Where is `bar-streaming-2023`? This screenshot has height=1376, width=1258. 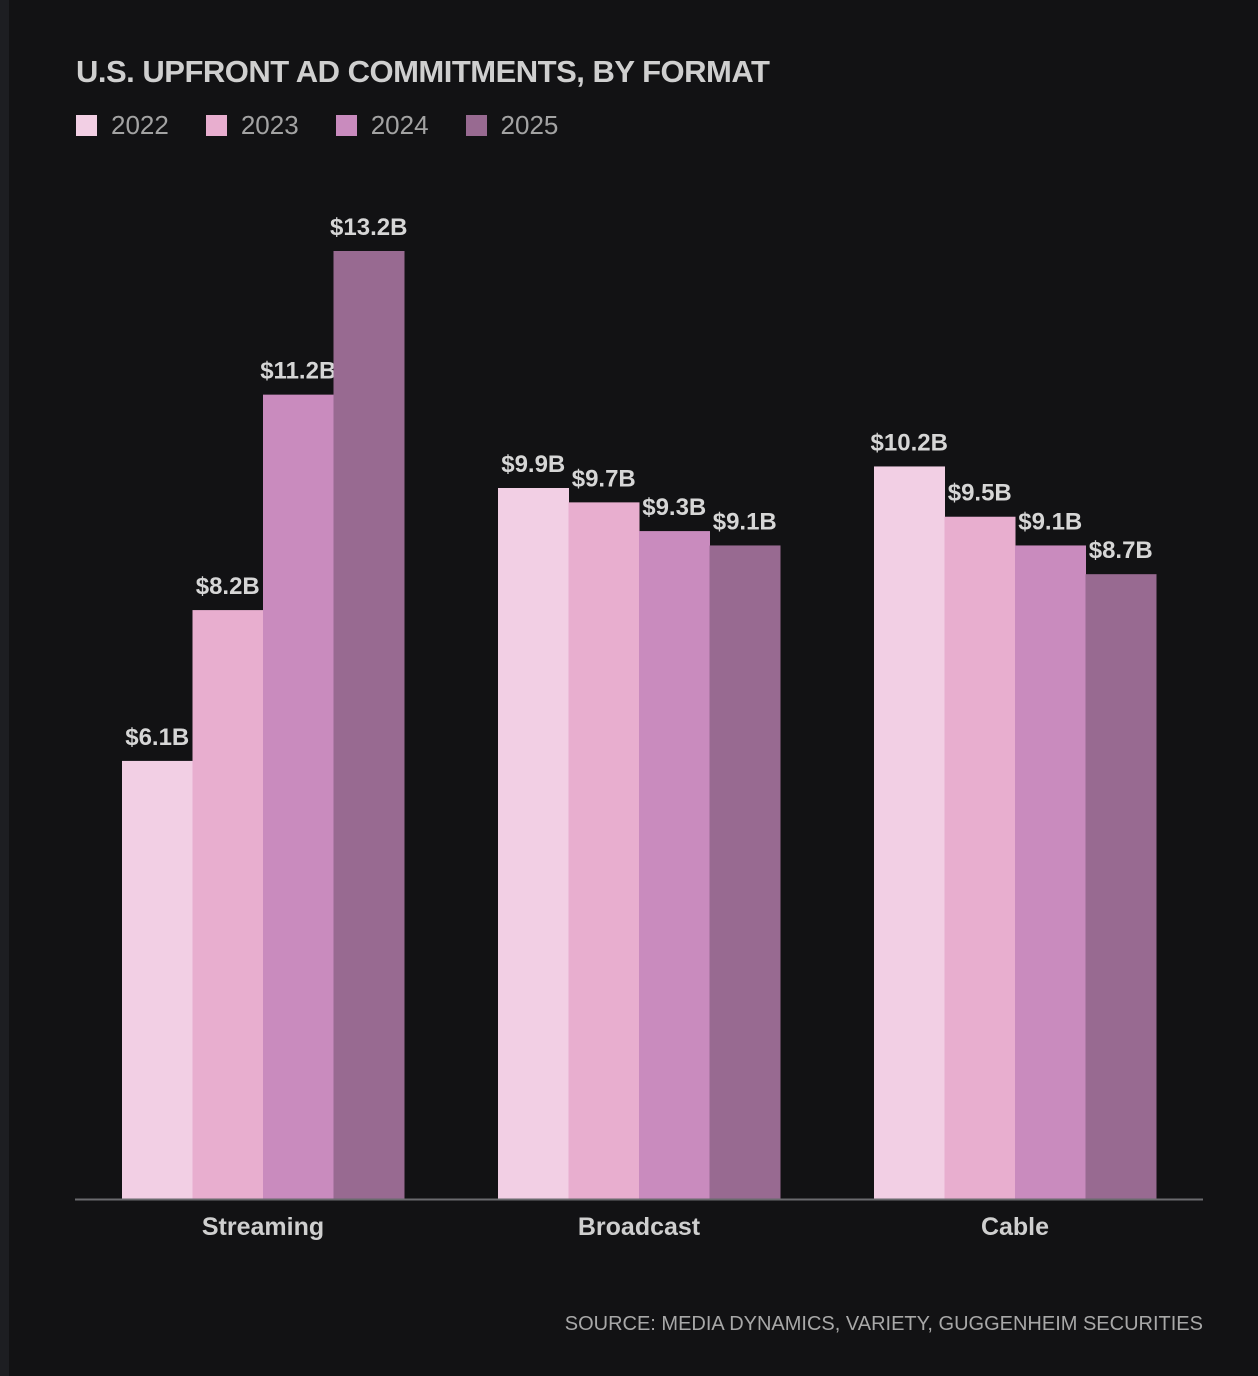
bar-streaming-2023 is located at coordinates (228, 904).